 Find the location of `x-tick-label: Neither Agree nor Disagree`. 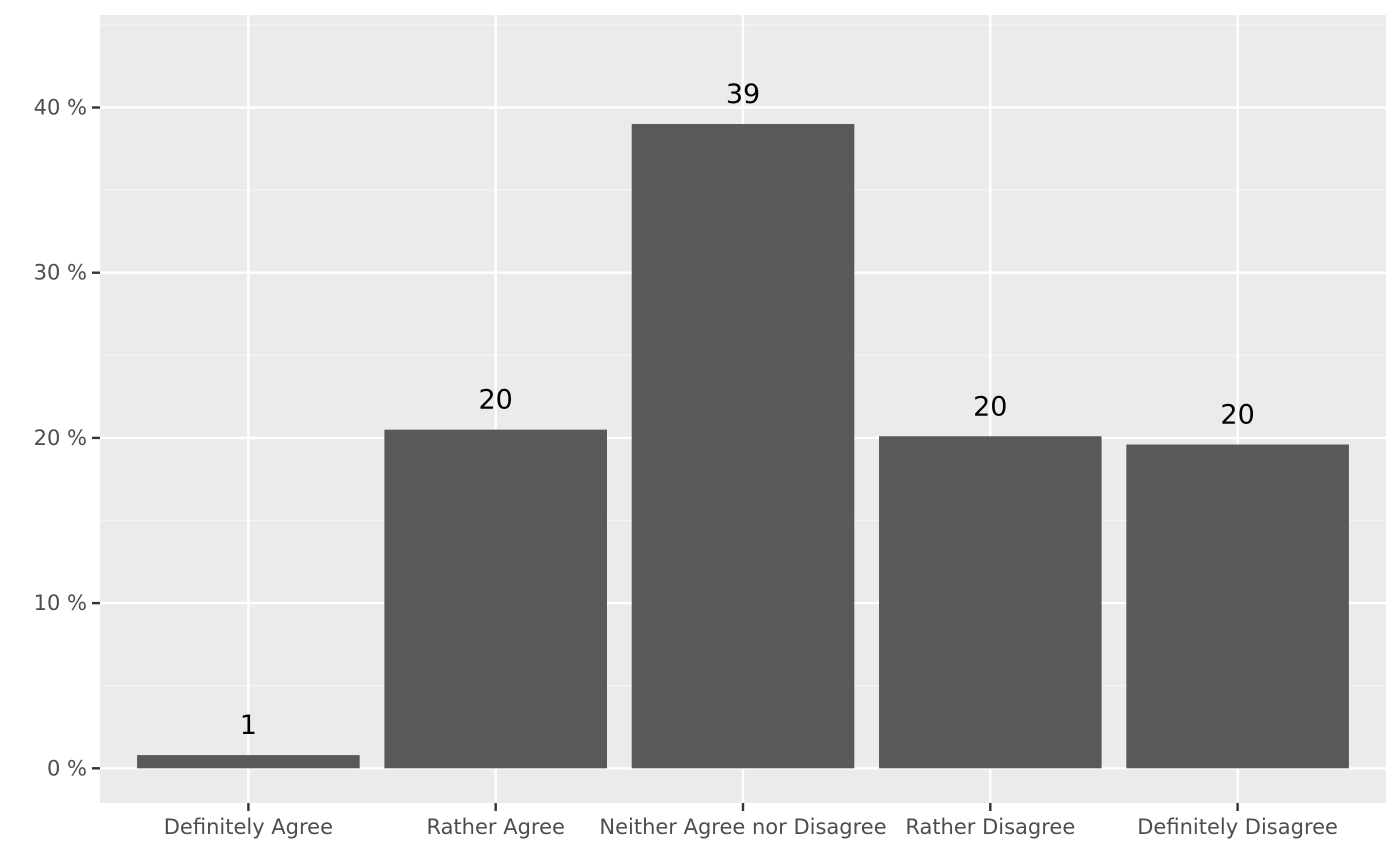

x-tick-label: Neither Agree nor Disagree is located at coordinates (742, 827).